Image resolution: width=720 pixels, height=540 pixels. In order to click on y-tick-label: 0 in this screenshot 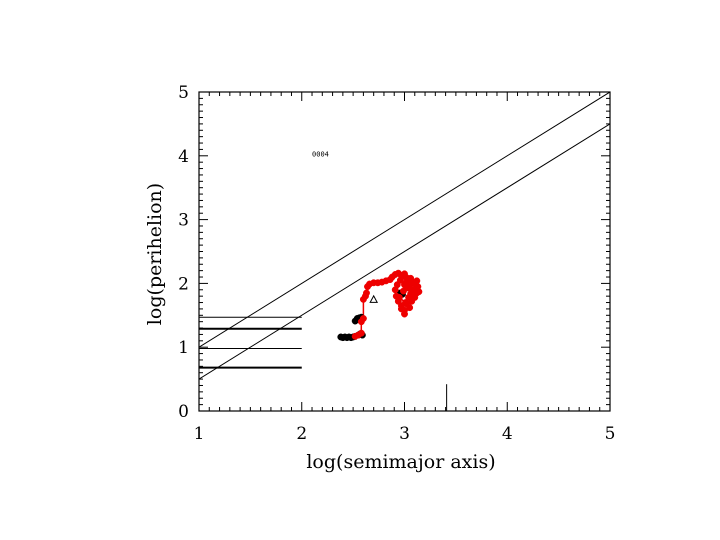, I will do `click(183, 412)`.